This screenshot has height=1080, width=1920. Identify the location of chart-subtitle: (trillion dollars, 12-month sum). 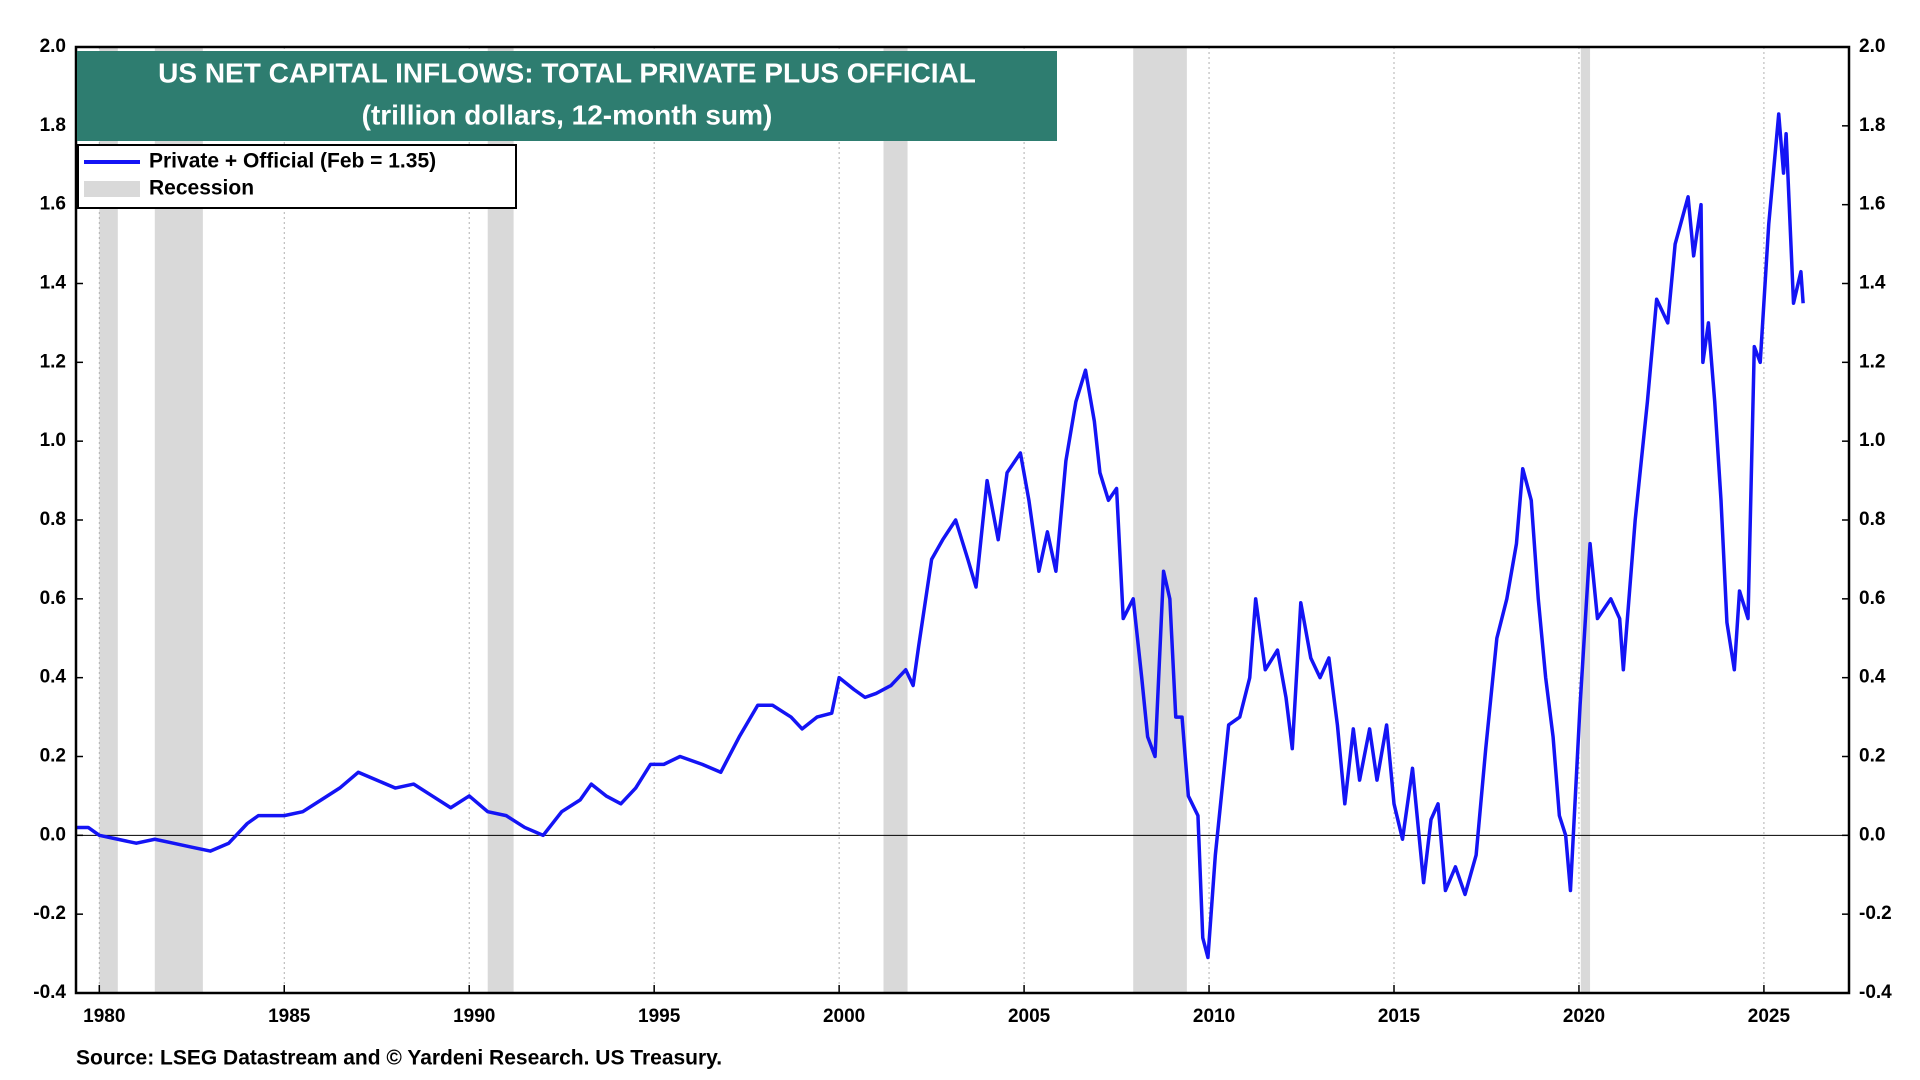
(567, 114).